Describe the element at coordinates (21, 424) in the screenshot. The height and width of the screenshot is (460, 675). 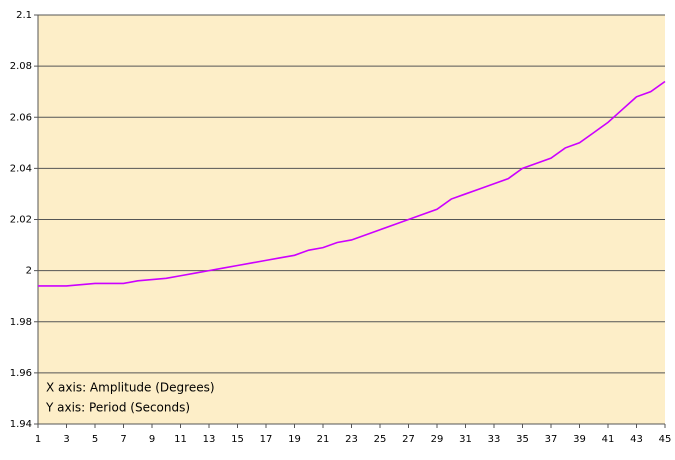
I see `y-tick-label: 1.94` at that location.